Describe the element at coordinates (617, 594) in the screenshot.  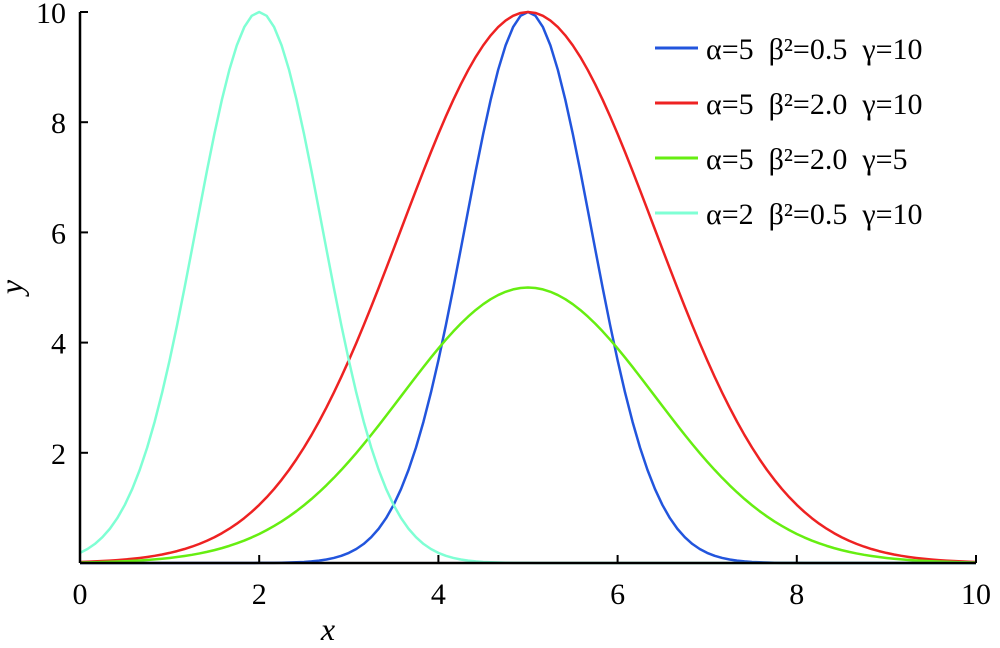
I see `x-tick-label: 6` at that location.